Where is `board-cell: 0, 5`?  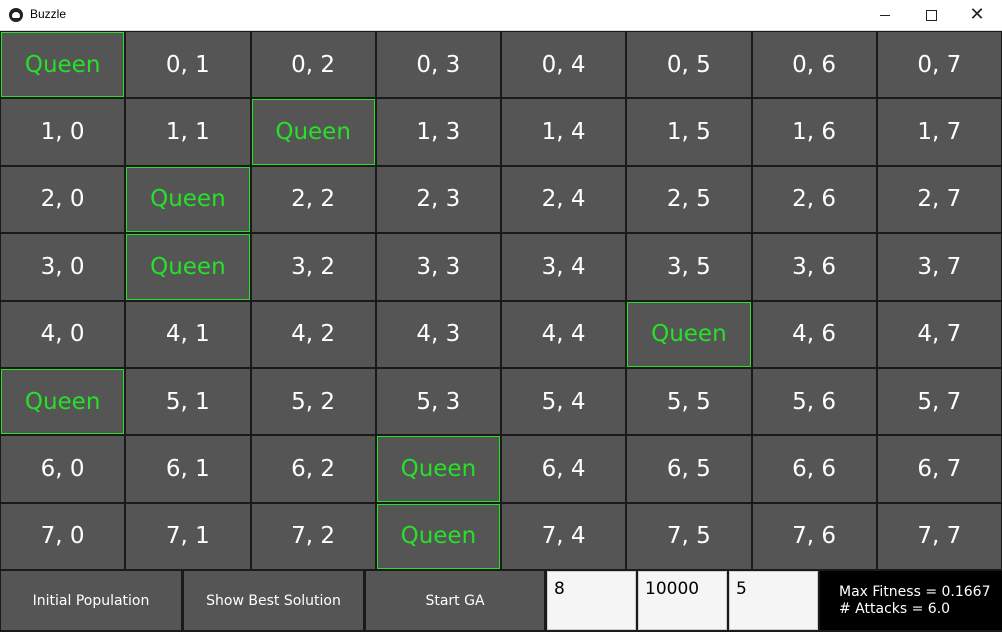 board-cell: 0, 5 is located at coordinates (689, 65).